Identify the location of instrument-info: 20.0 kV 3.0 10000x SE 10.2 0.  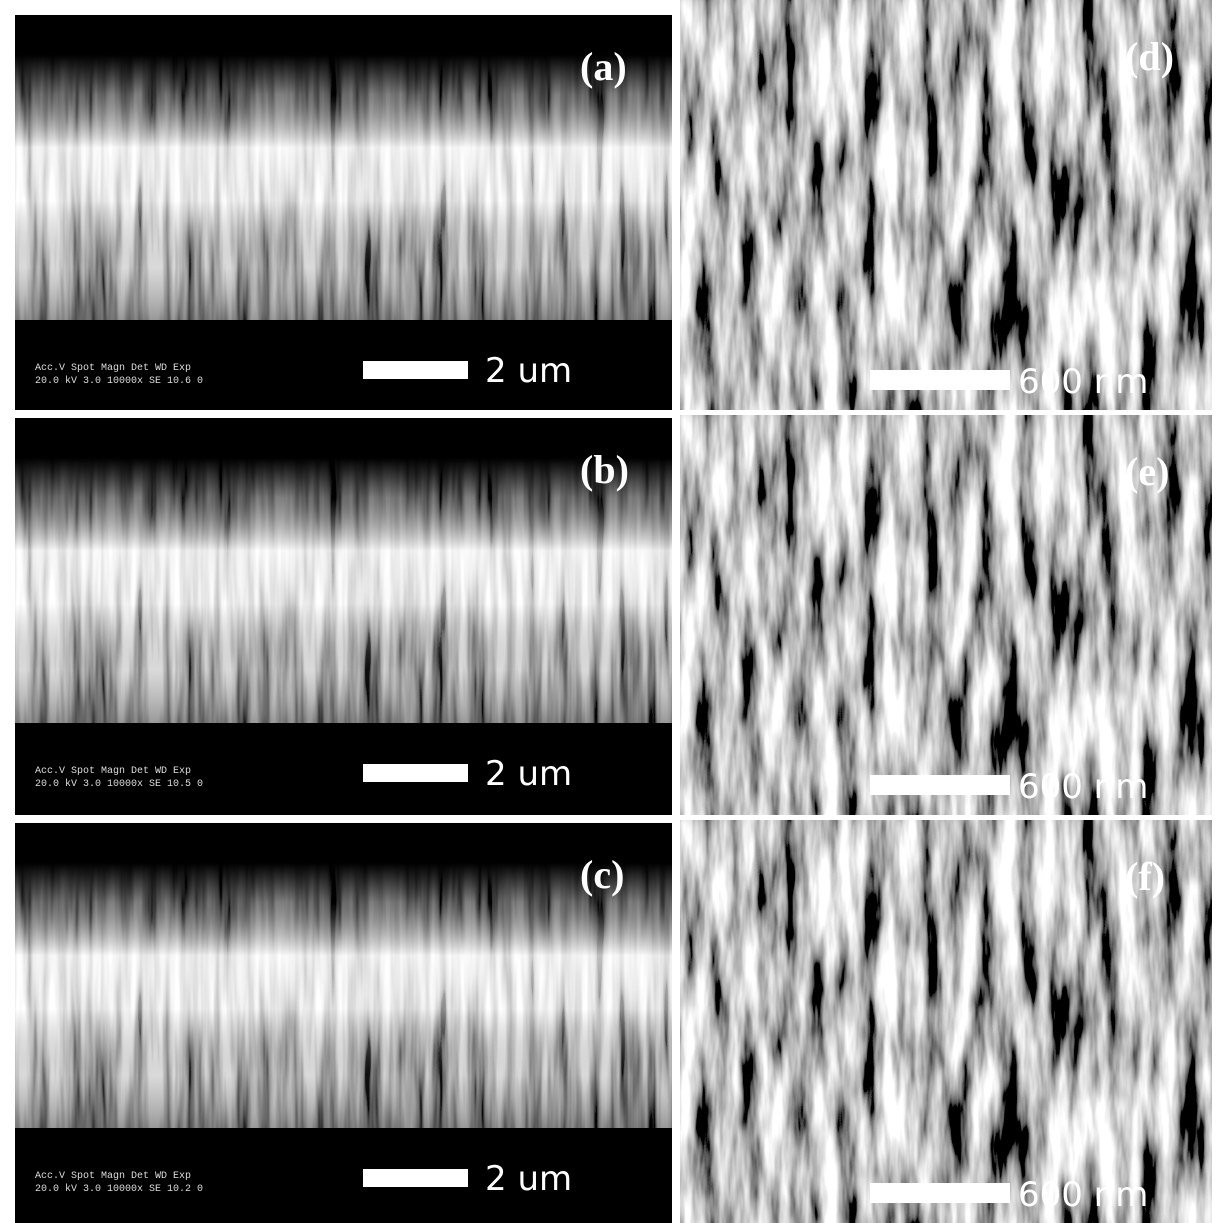
(119, 1189).